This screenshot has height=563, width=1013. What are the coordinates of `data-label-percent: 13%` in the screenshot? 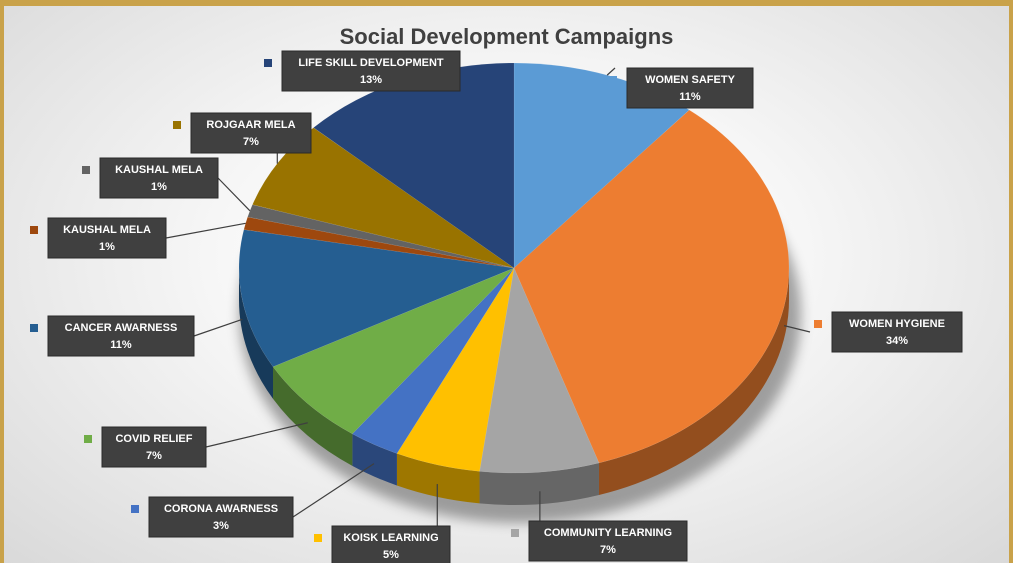 It's located at (371, 80).